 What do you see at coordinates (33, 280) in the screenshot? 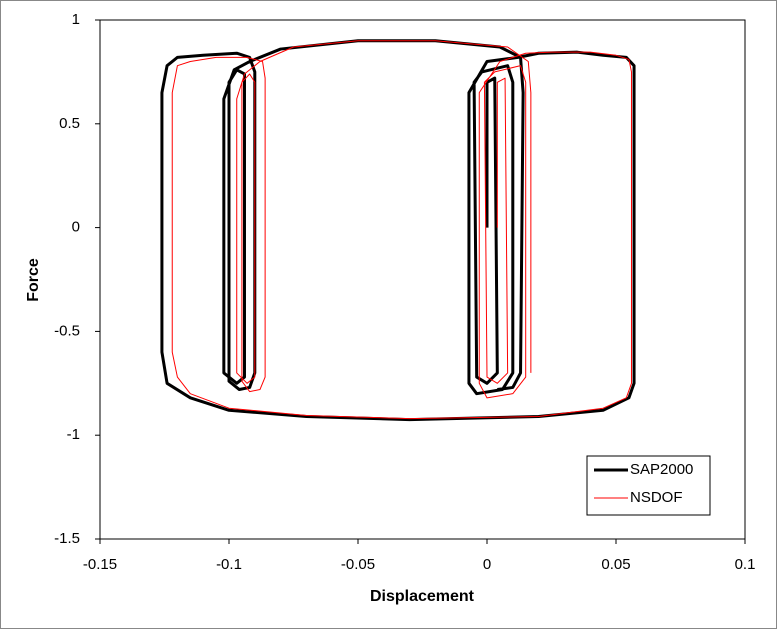
I see `y-axis-title: Force` at bounding box center [33, 280].